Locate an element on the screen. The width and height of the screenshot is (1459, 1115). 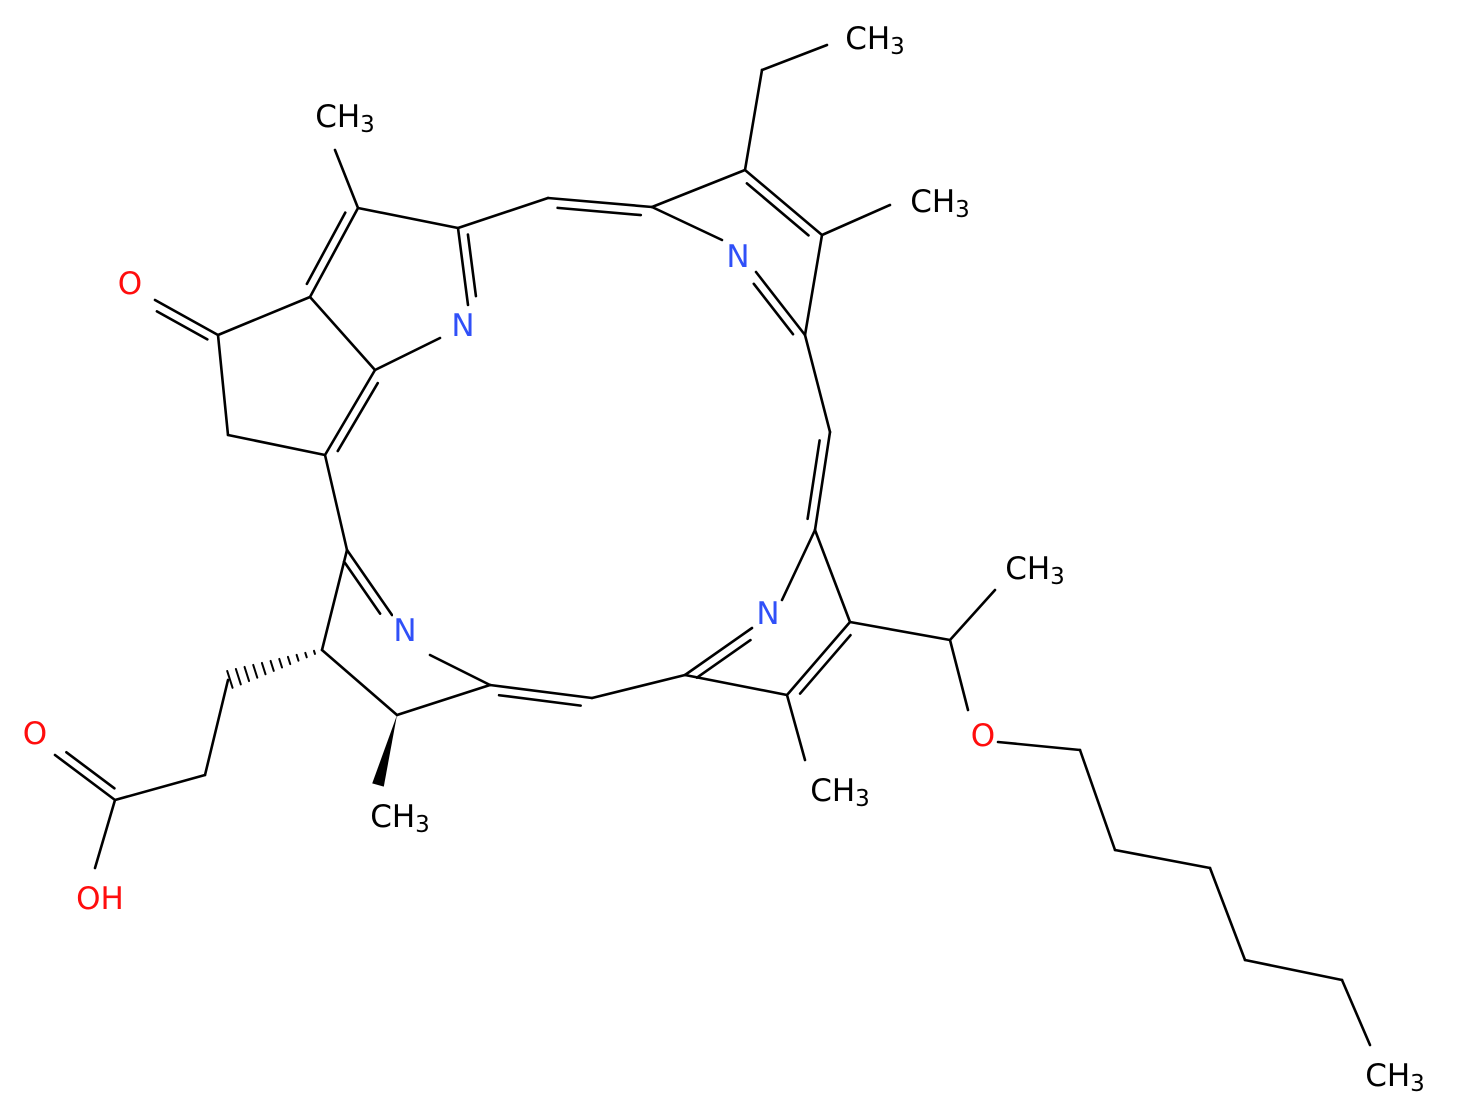
atom-label: OH is located at coordinates (100, 899).